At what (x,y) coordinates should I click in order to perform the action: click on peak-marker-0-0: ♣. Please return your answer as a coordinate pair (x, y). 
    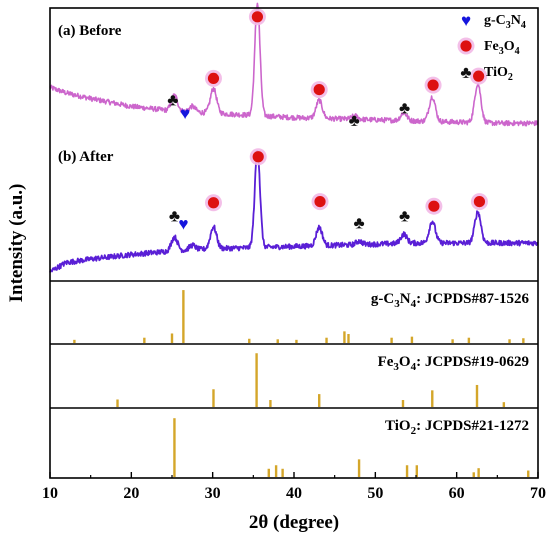
    Looking at the image, I should click on (172, 100).